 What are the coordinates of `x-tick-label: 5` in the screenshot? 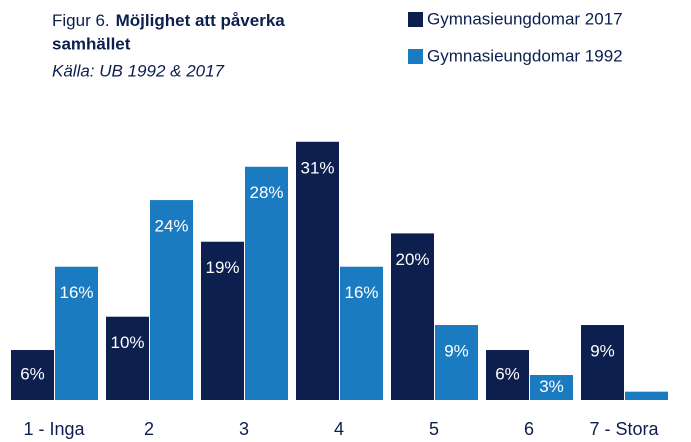 It's located at (434, 429).